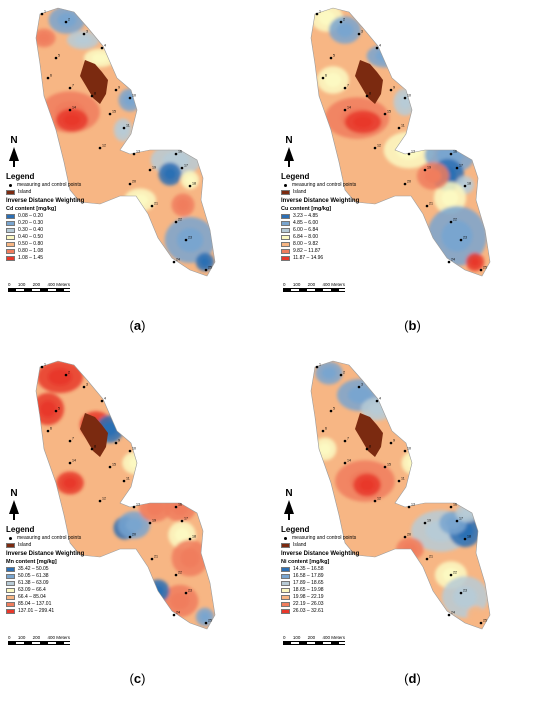  What do you see at coordinates (45, 611) in the screenshot?
I see `legend-class-row: 137.01 – 299.41` at bounding box center [45, 611].